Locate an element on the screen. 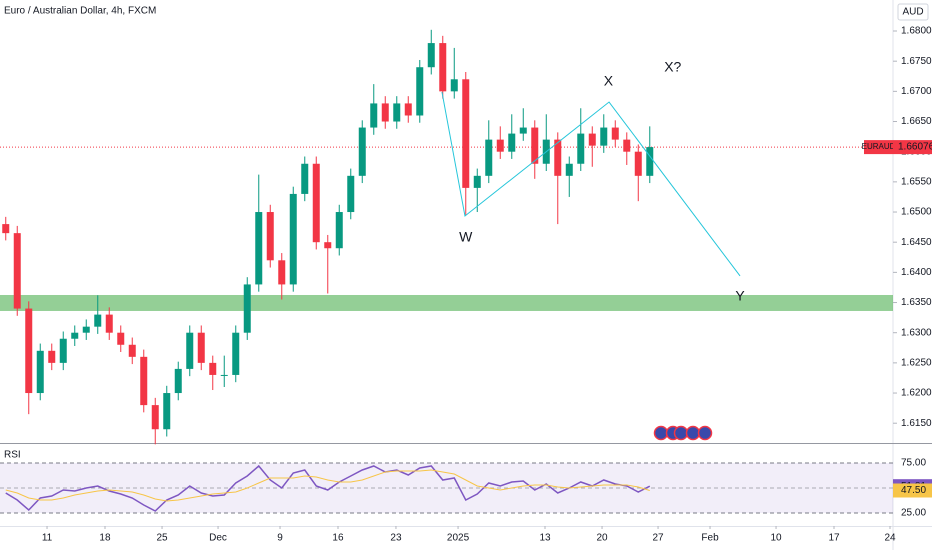 Image resolution: width=932 pixels, height=550 pixels. y-tick-label: 1.66500 is located at coordinates (916, 121).